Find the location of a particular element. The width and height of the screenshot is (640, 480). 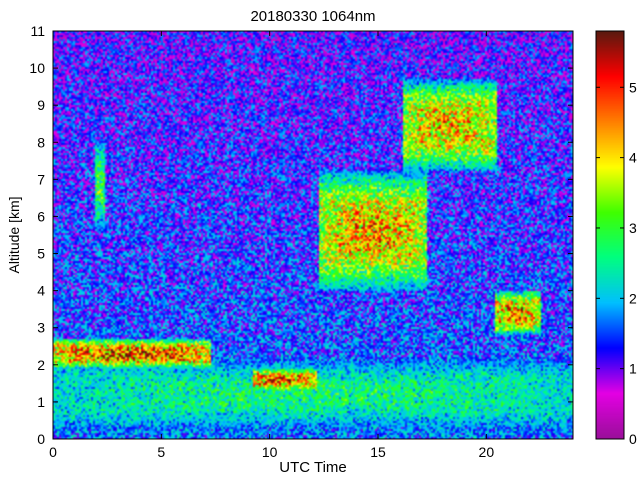

x-tick-label: 20 is located at coordinates (487, 452).